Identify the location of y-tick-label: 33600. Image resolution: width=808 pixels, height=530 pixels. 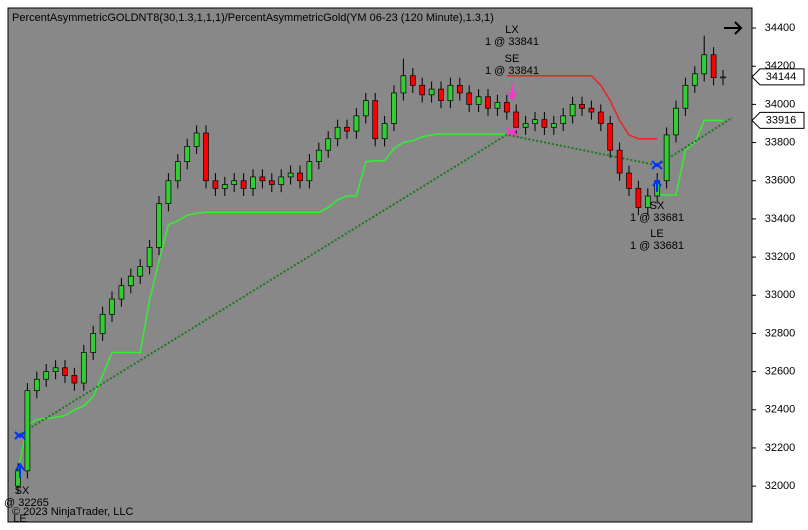
(780, 181).